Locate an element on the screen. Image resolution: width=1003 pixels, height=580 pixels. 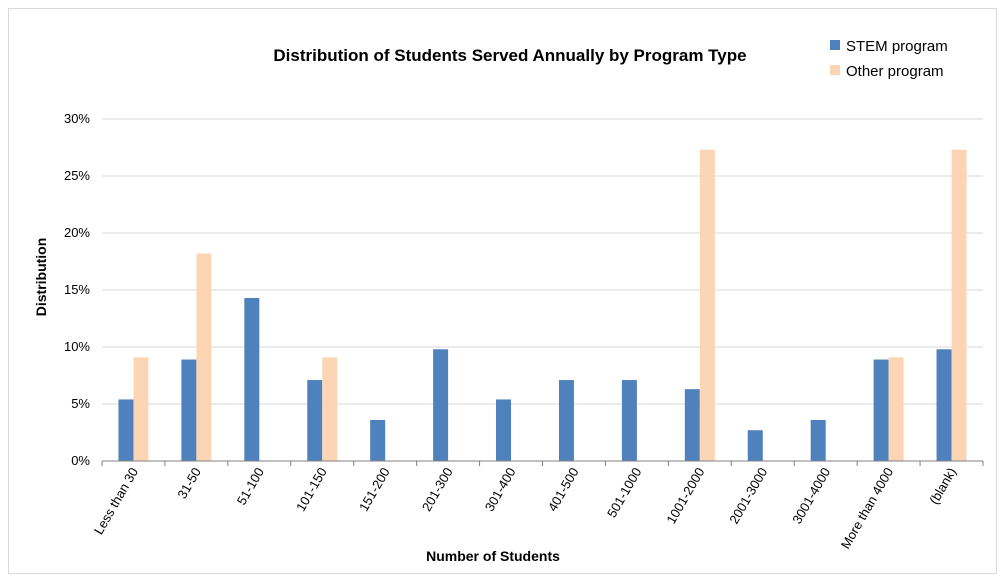
y-tick-label: 10% is located at coordinates (77, 346).